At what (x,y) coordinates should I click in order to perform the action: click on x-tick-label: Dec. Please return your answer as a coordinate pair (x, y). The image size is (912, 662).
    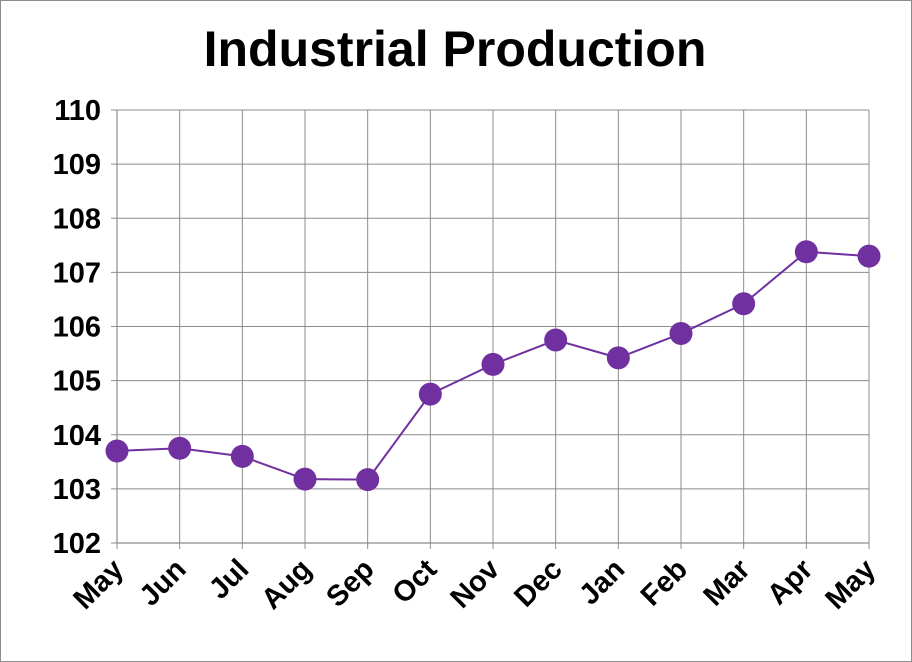
    Looking at the image, I should click on (538, 583).